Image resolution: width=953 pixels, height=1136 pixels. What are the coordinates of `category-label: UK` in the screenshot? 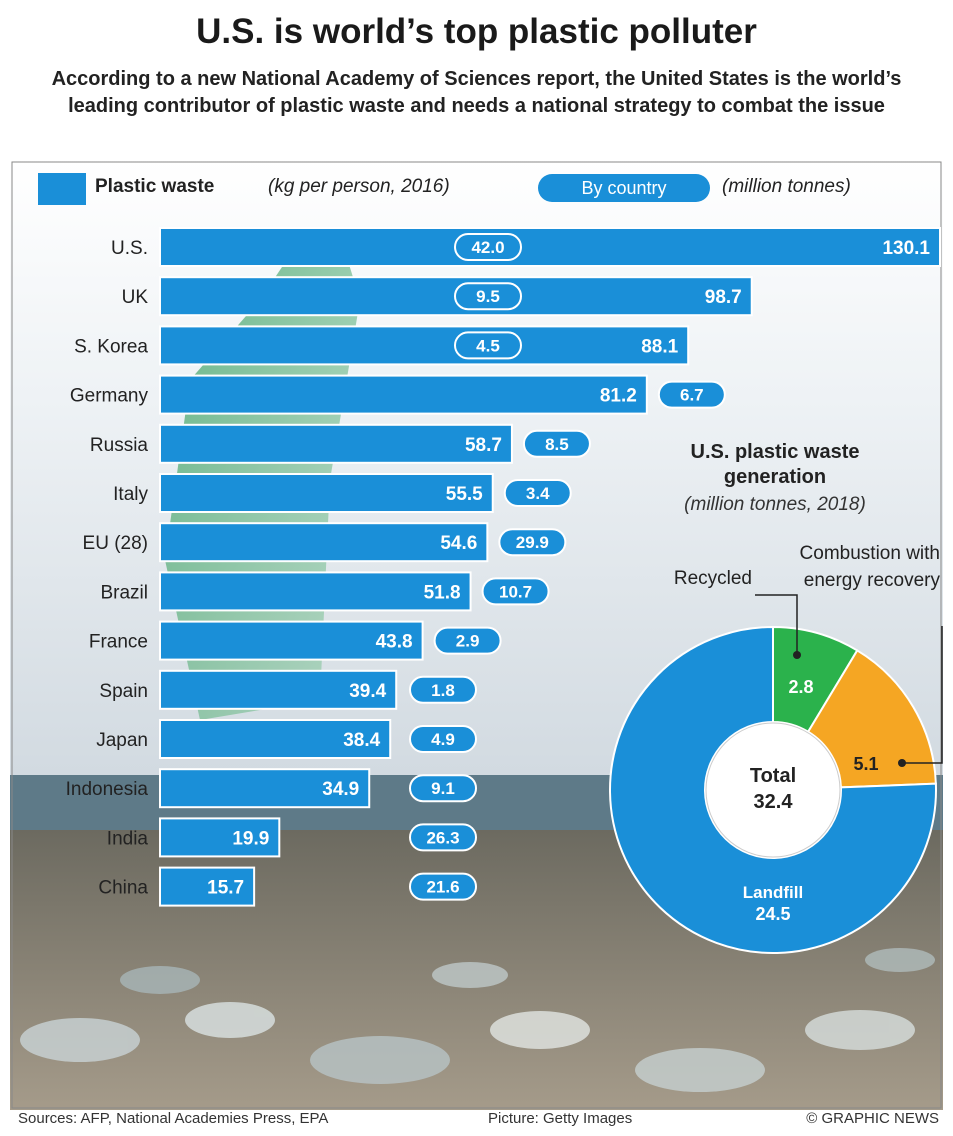 It's located at (135, 297).